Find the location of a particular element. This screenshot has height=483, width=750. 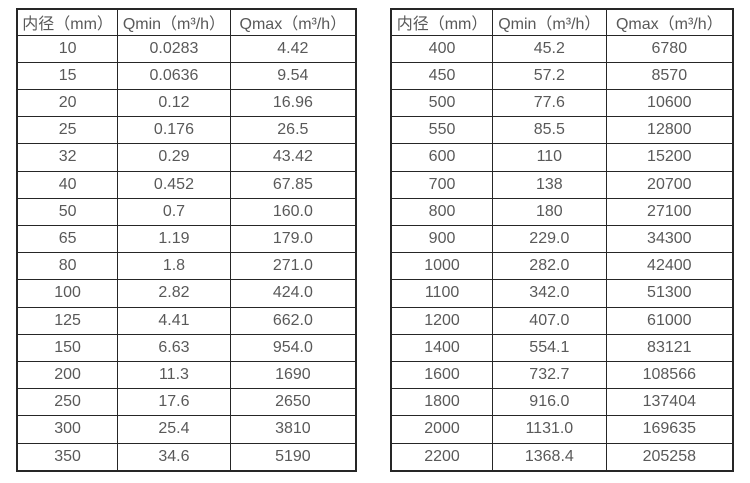

table-cell: 229.0 is located at coordinates (549, 239).